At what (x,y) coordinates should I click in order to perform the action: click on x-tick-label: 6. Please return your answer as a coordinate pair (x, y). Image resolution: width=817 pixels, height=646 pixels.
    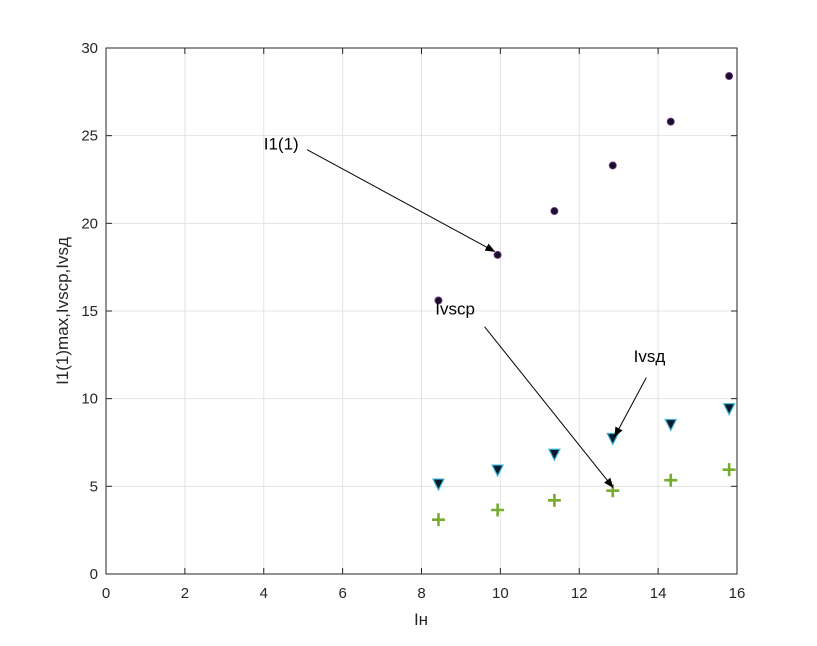
    Looking at the image, I should click on (342, 593).